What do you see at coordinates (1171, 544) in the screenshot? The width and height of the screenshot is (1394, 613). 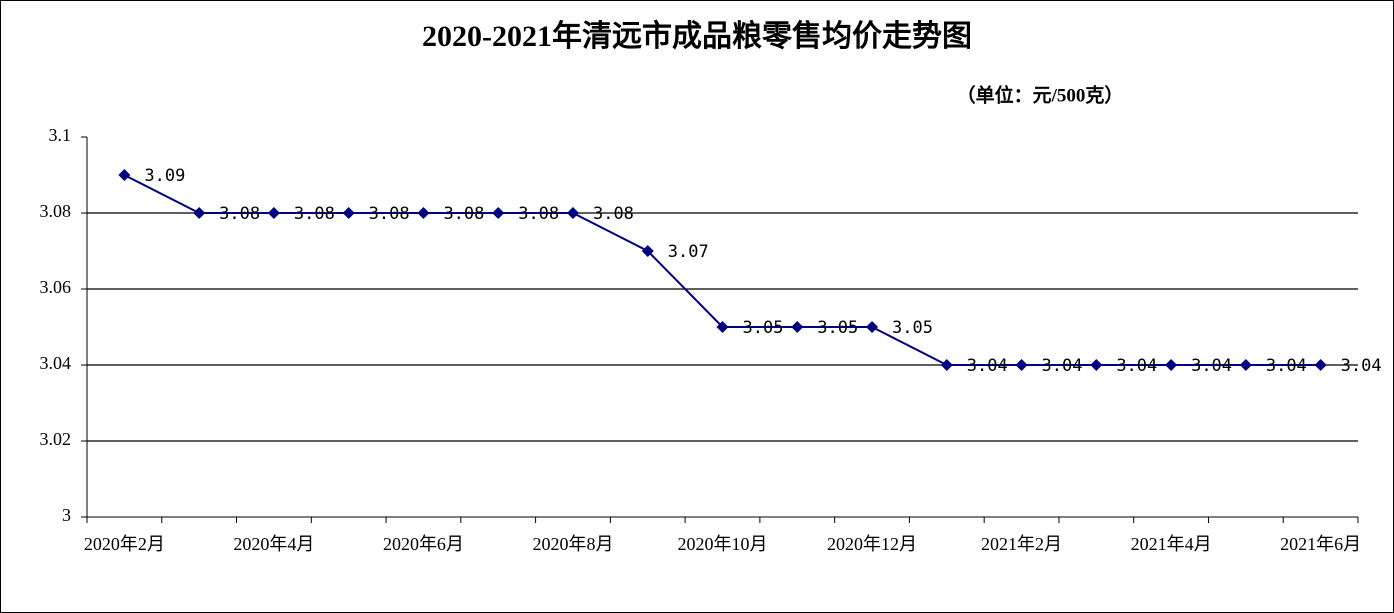 I see `x-tick-label: 2021年4月` at bounding box center [1171, 544].